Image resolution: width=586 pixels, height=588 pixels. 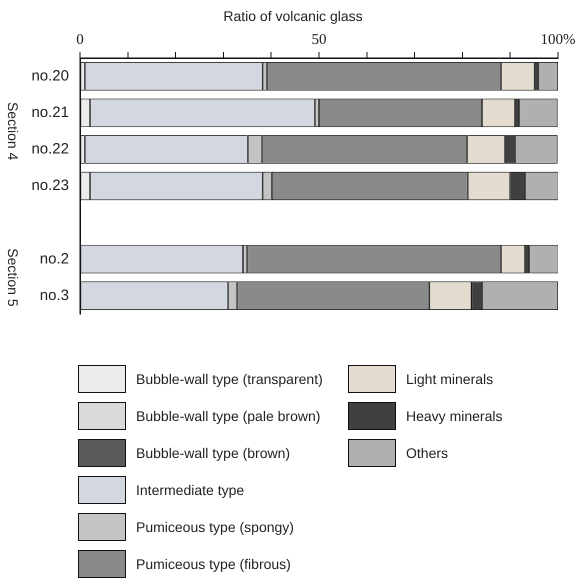 I want to click on x-tick-label: 0, so click(x=80, y=40).